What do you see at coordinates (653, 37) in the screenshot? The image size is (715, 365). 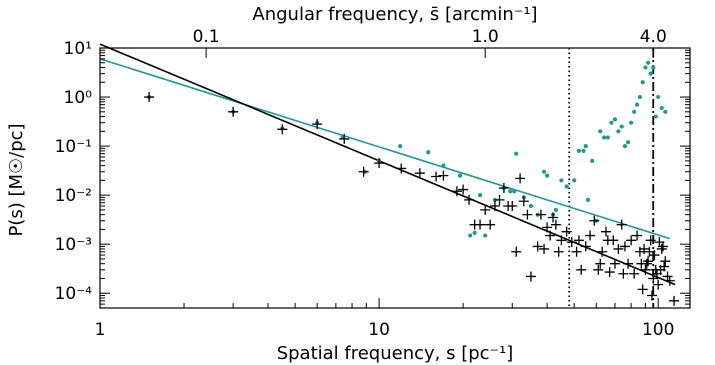 I see `top-tick-label: 4.0` at bounding box center [653, 37].